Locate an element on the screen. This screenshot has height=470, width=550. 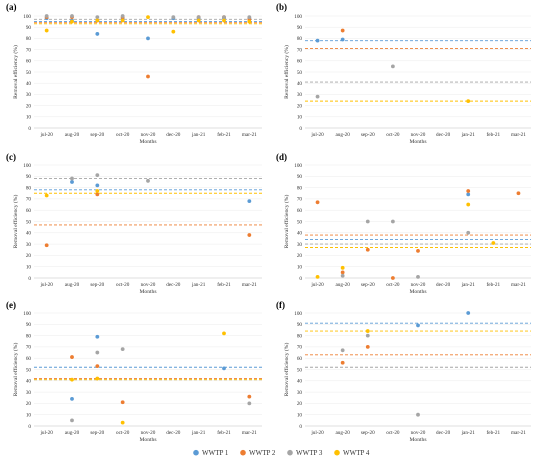
legend-item: WWTP 1 is located at coordinates (211, 453).